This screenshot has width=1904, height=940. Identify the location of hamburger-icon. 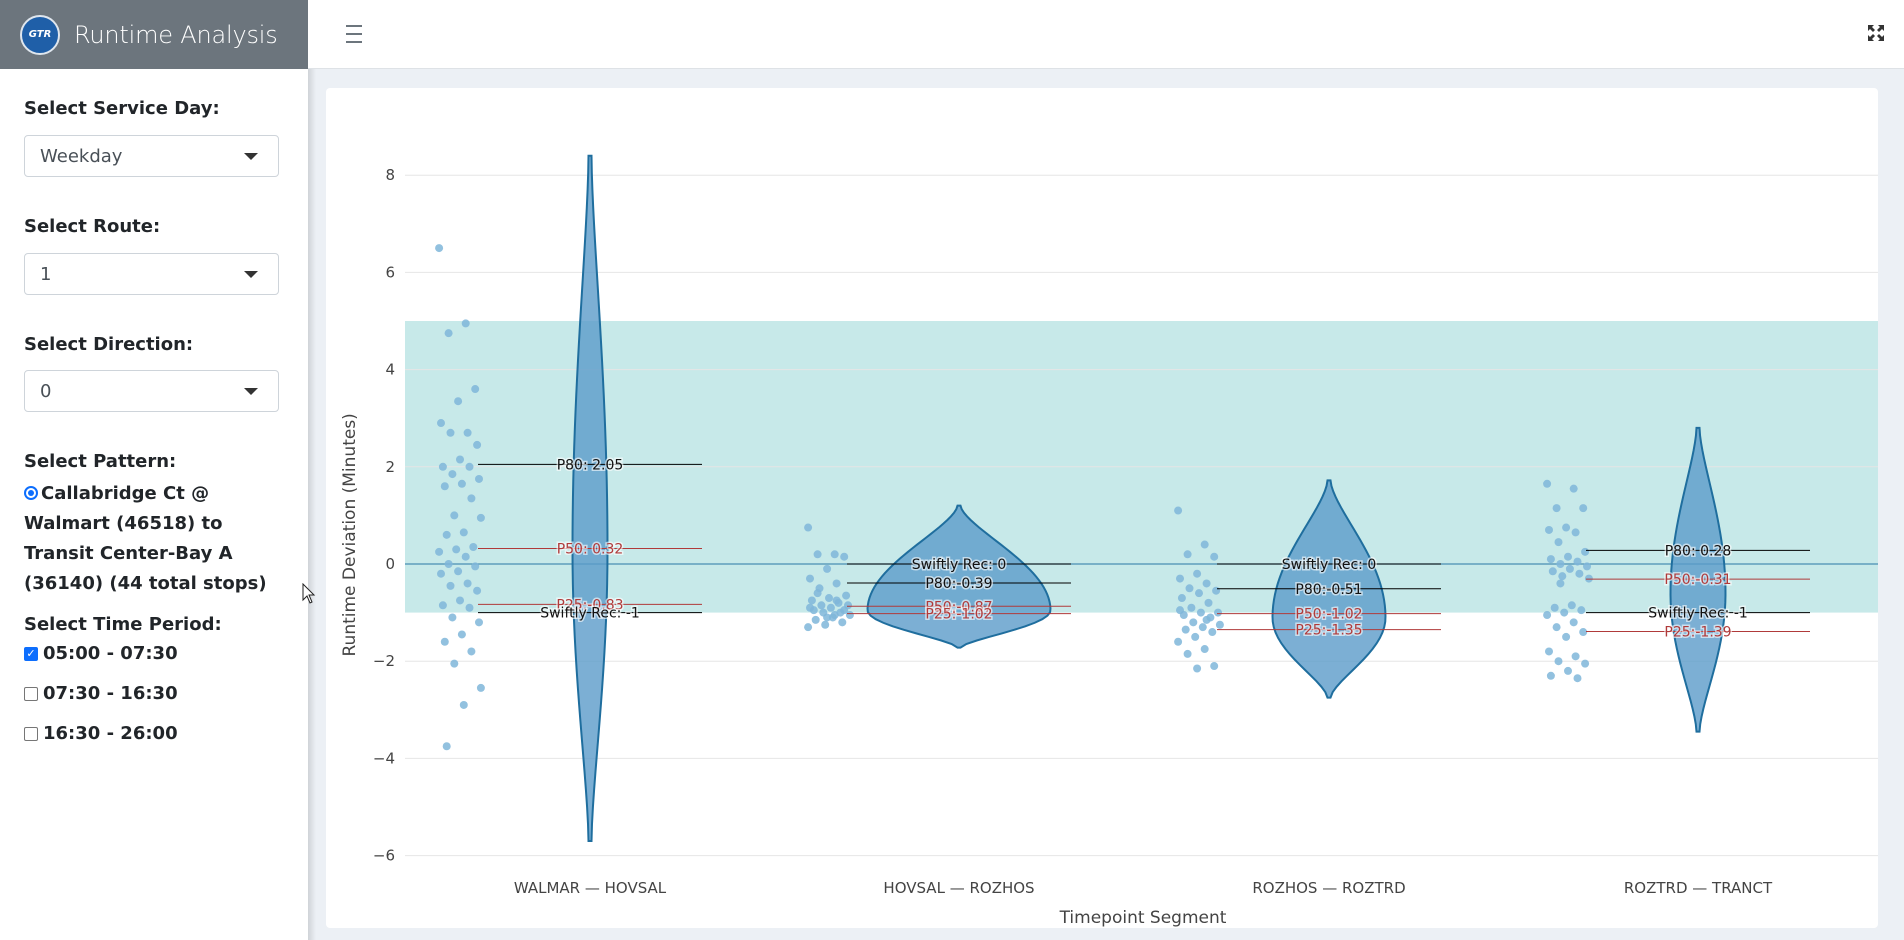
(354, 34).